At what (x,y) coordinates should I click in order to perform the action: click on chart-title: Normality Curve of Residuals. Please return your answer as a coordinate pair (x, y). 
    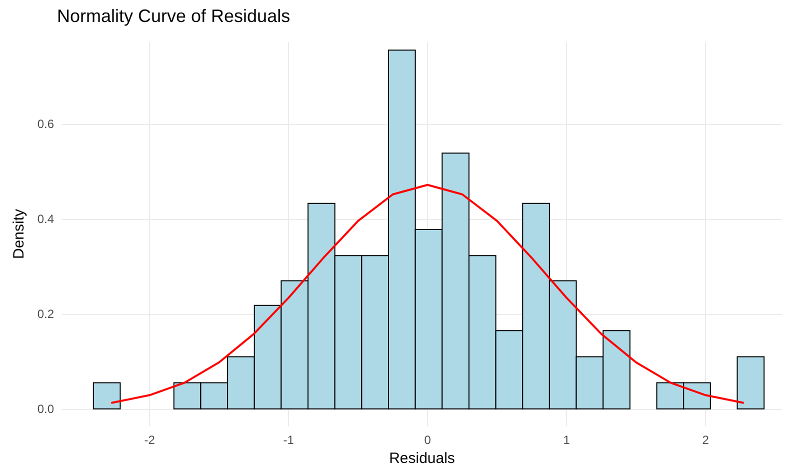
    Looking at the image, I should click on (173, 16).